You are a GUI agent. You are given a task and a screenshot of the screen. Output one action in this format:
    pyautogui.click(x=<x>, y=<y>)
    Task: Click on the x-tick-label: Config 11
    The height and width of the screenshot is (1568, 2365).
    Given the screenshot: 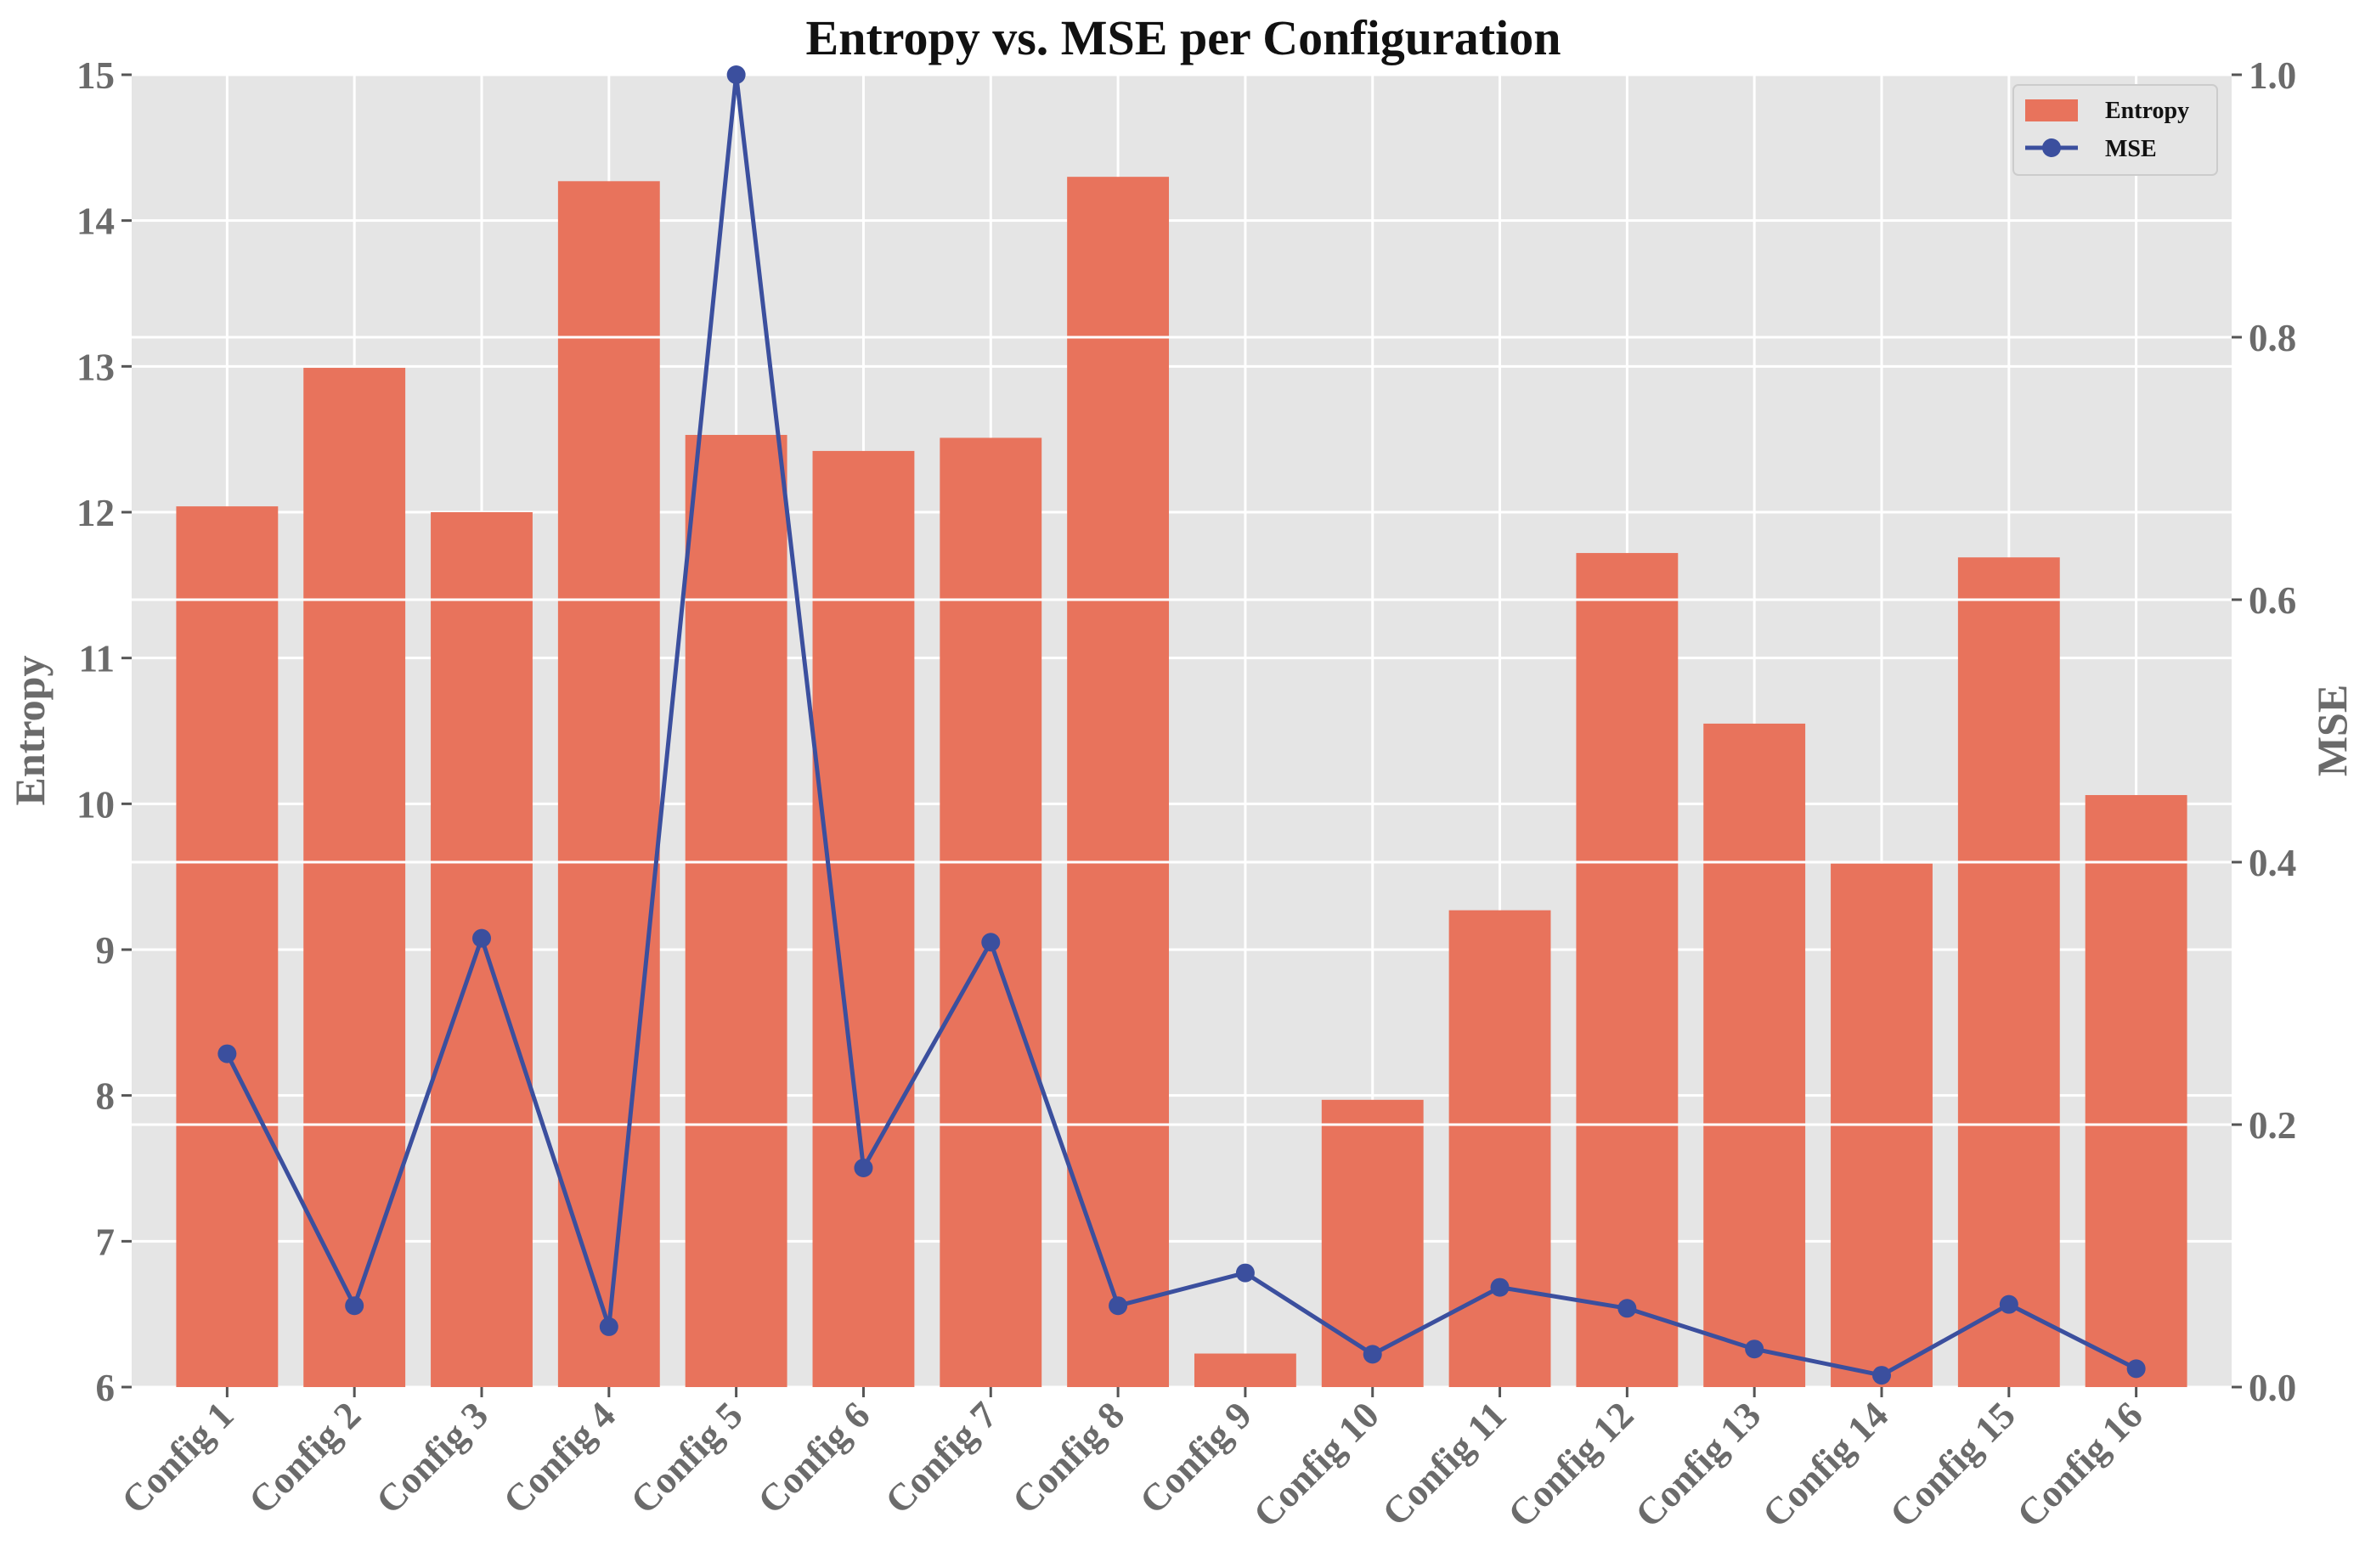 What is the action you would take?
    pyautogui.click(x=1444, y=1464)
    